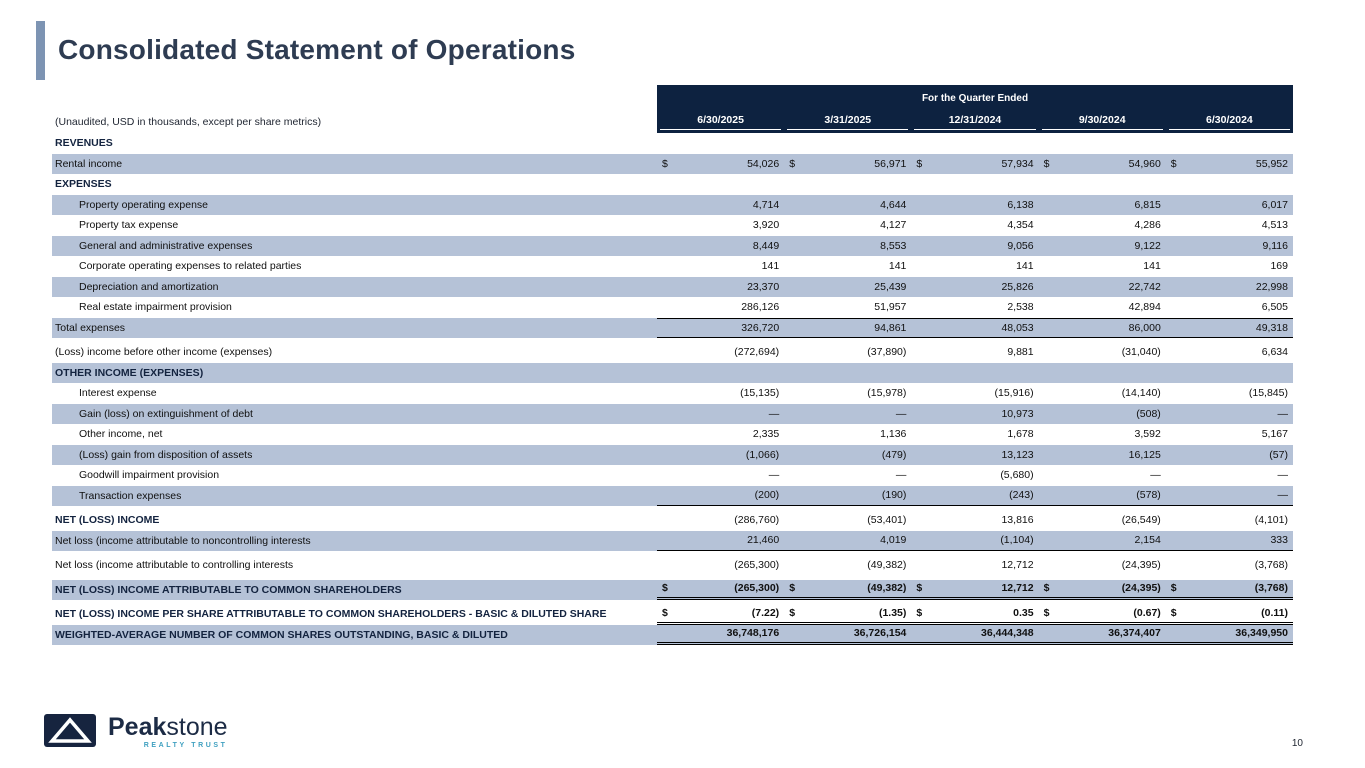 The image size is (1365, 768). What do you see at coordinates (1020, 352) in the screenshot?
I see `value: 9,881` at bounding box center [1020, 352].